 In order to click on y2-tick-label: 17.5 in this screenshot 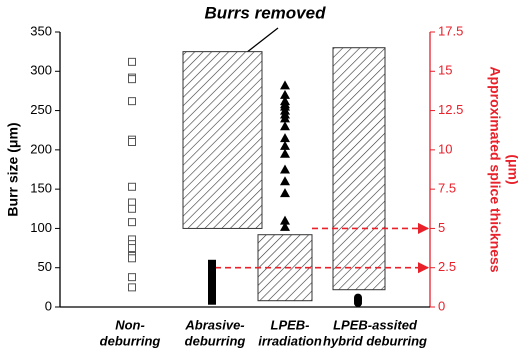, I will do `click(450, 30)`.